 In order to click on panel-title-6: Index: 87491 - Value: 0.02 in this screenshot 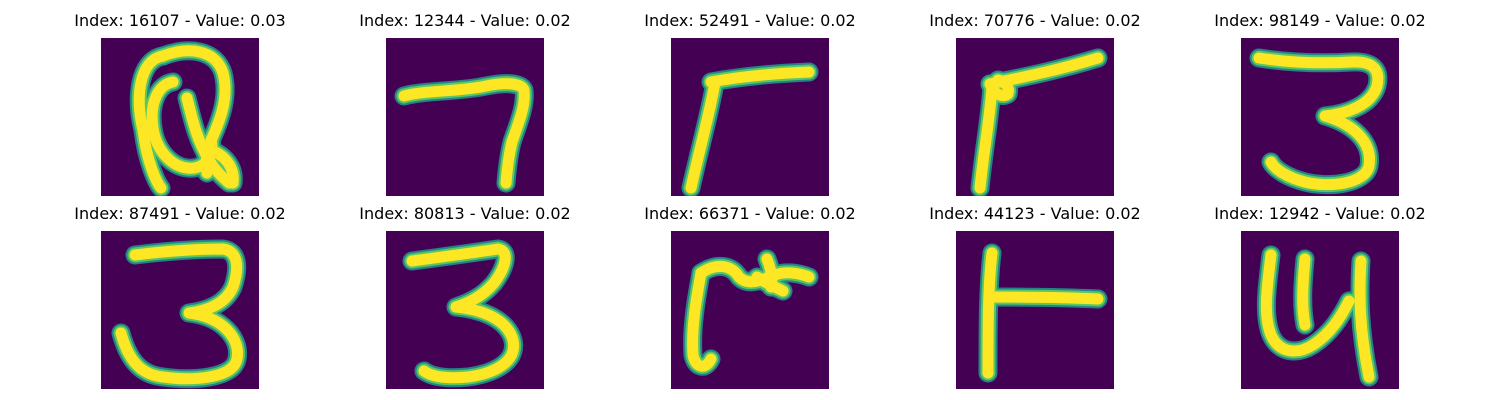, I will do `click(180, 214)`.